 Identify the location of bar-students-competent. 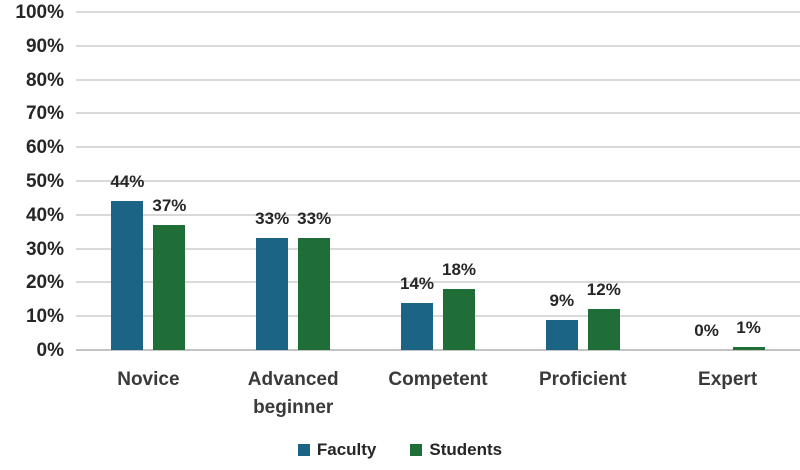
(459, 319).